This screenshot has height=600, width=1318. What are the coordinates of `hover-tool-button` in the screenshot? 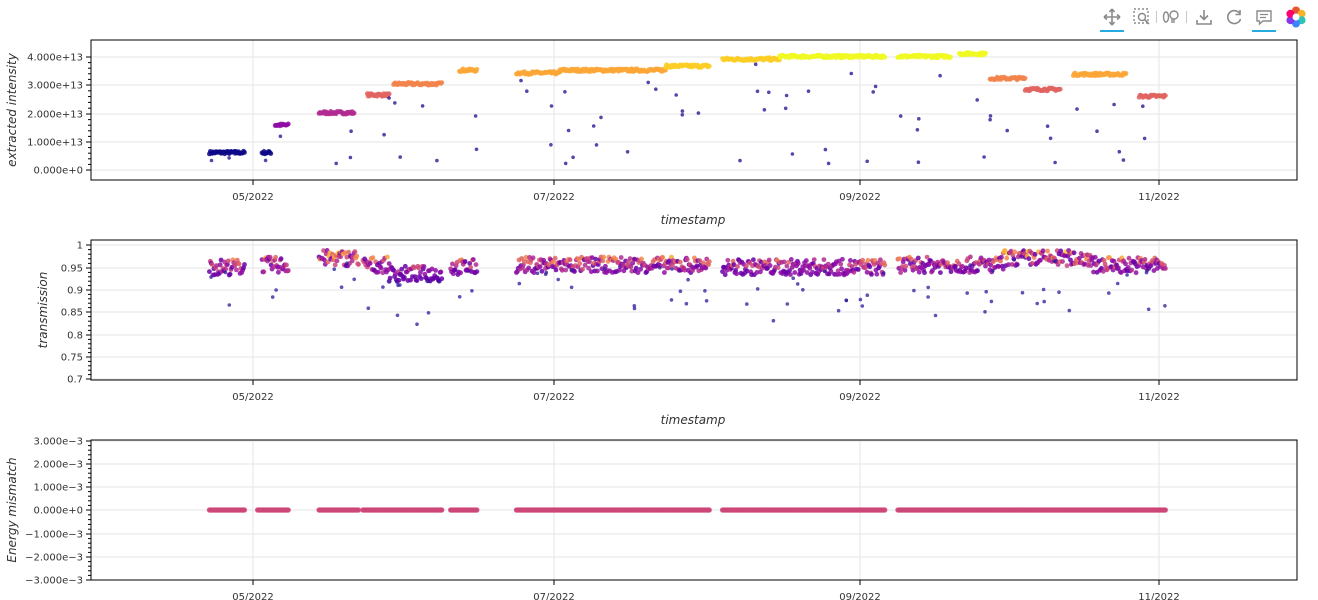 It's located at (1264, 18).